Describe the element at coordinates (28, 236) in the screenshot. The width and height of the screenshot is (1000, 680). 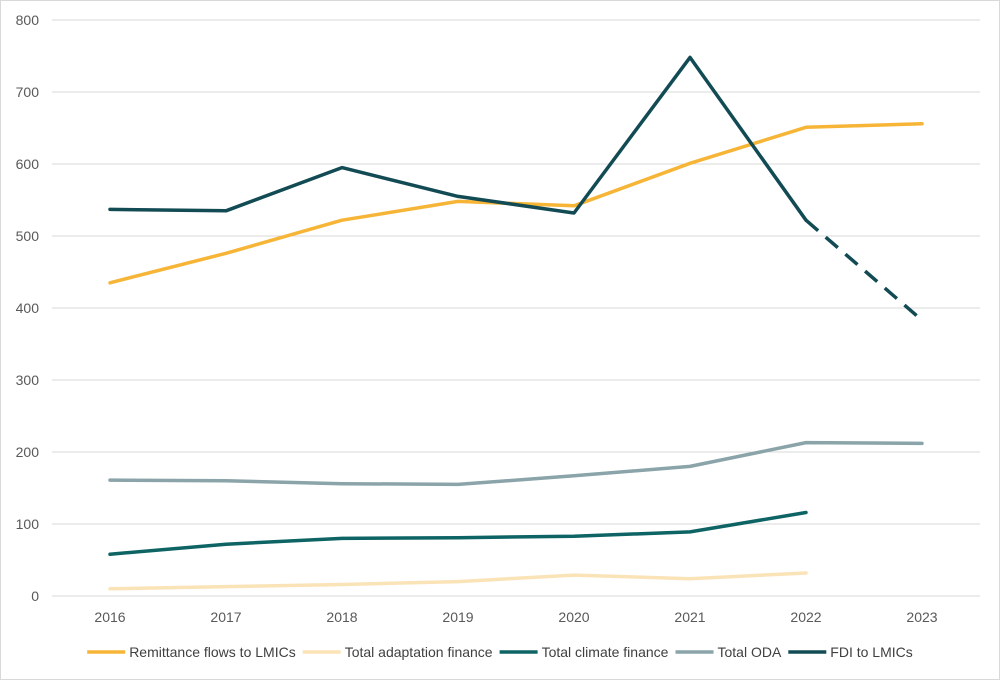
I see `y-tick-label: 500` at that location.